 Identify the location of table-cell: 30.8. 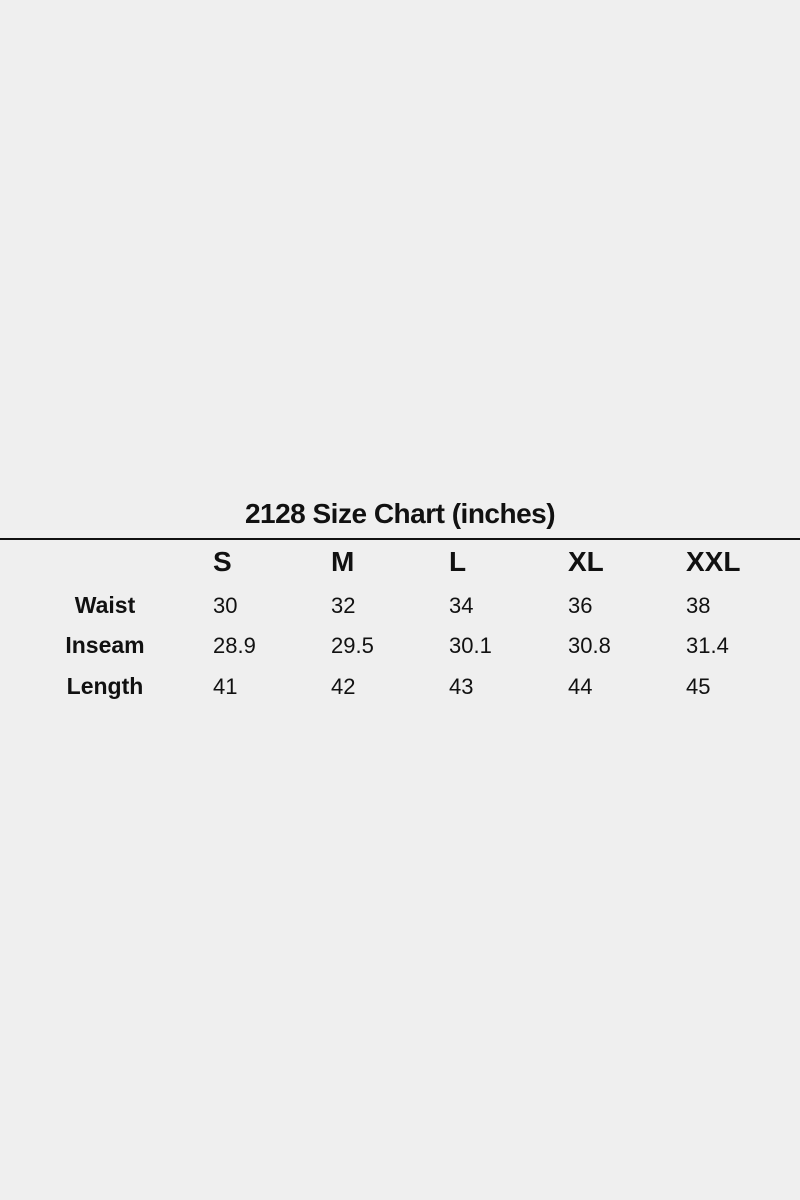
(589, 645).